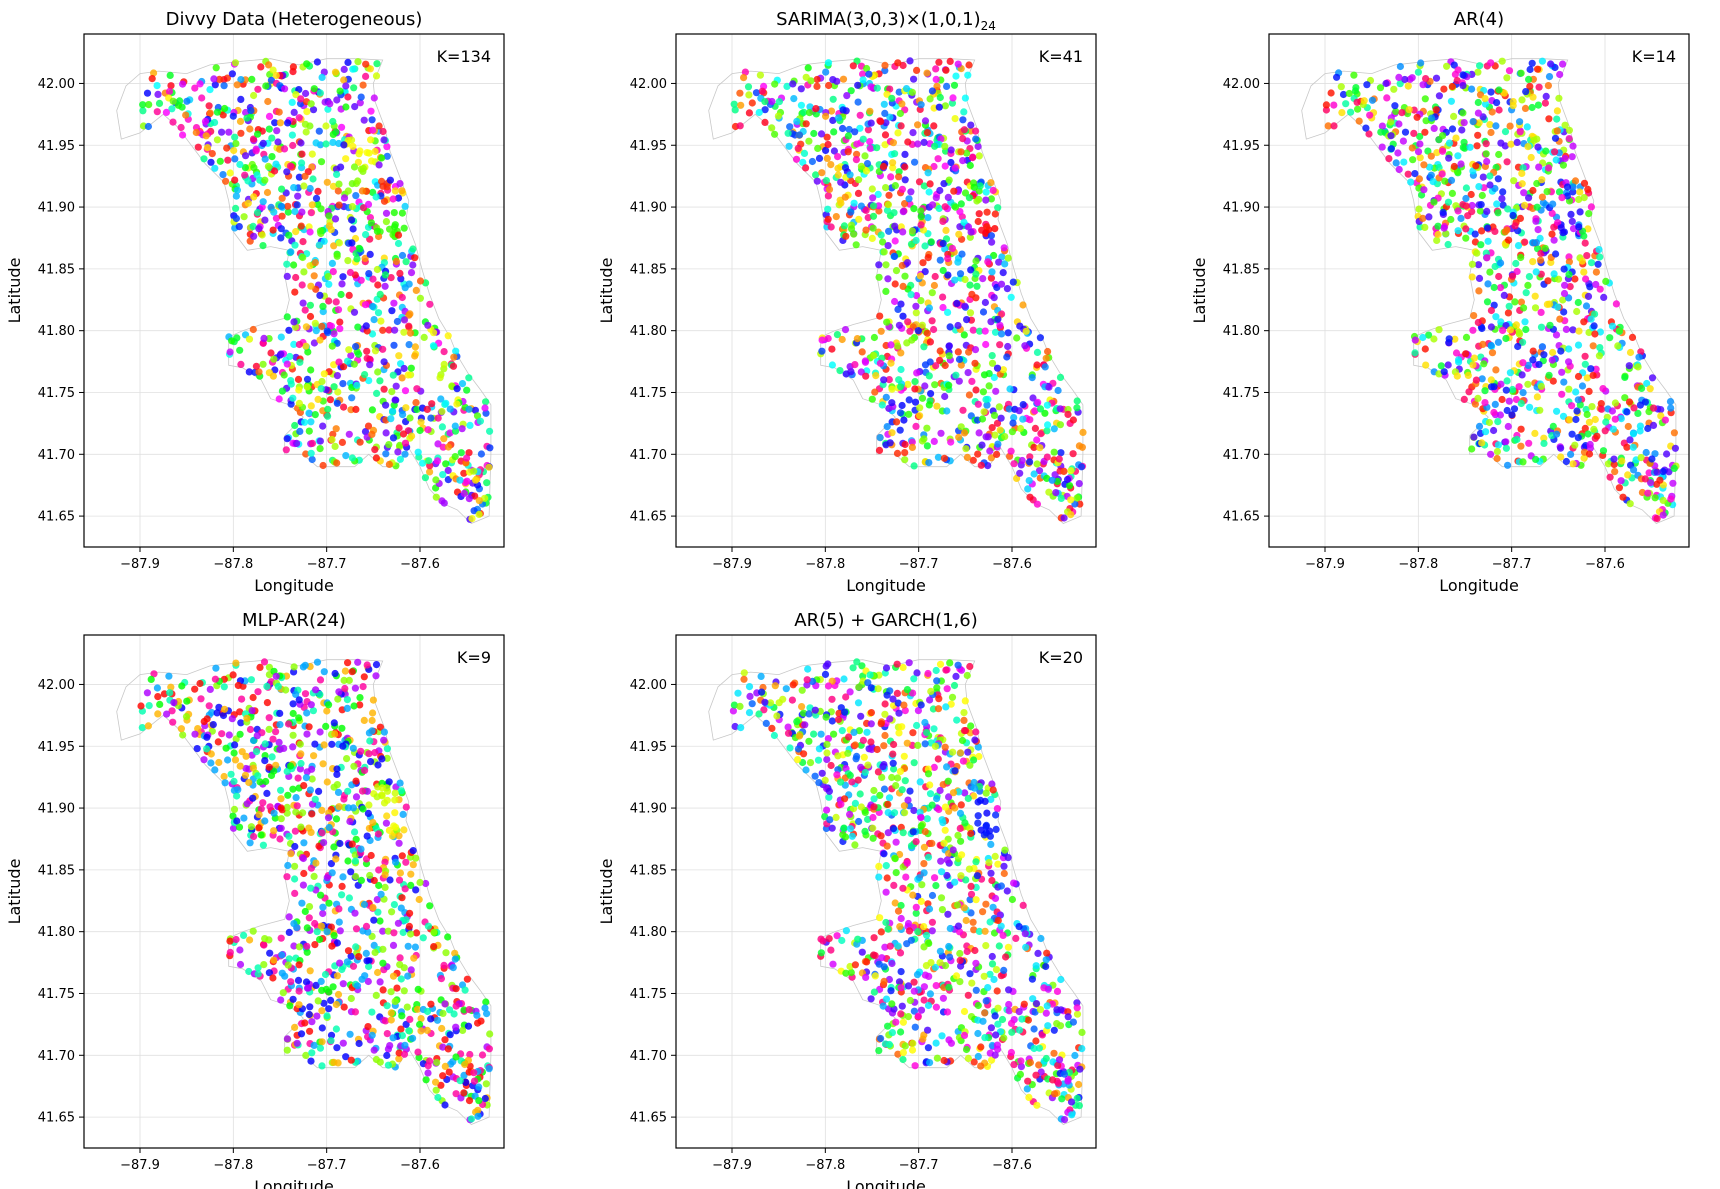  I want to click on axes-frame, so click(294, 290).